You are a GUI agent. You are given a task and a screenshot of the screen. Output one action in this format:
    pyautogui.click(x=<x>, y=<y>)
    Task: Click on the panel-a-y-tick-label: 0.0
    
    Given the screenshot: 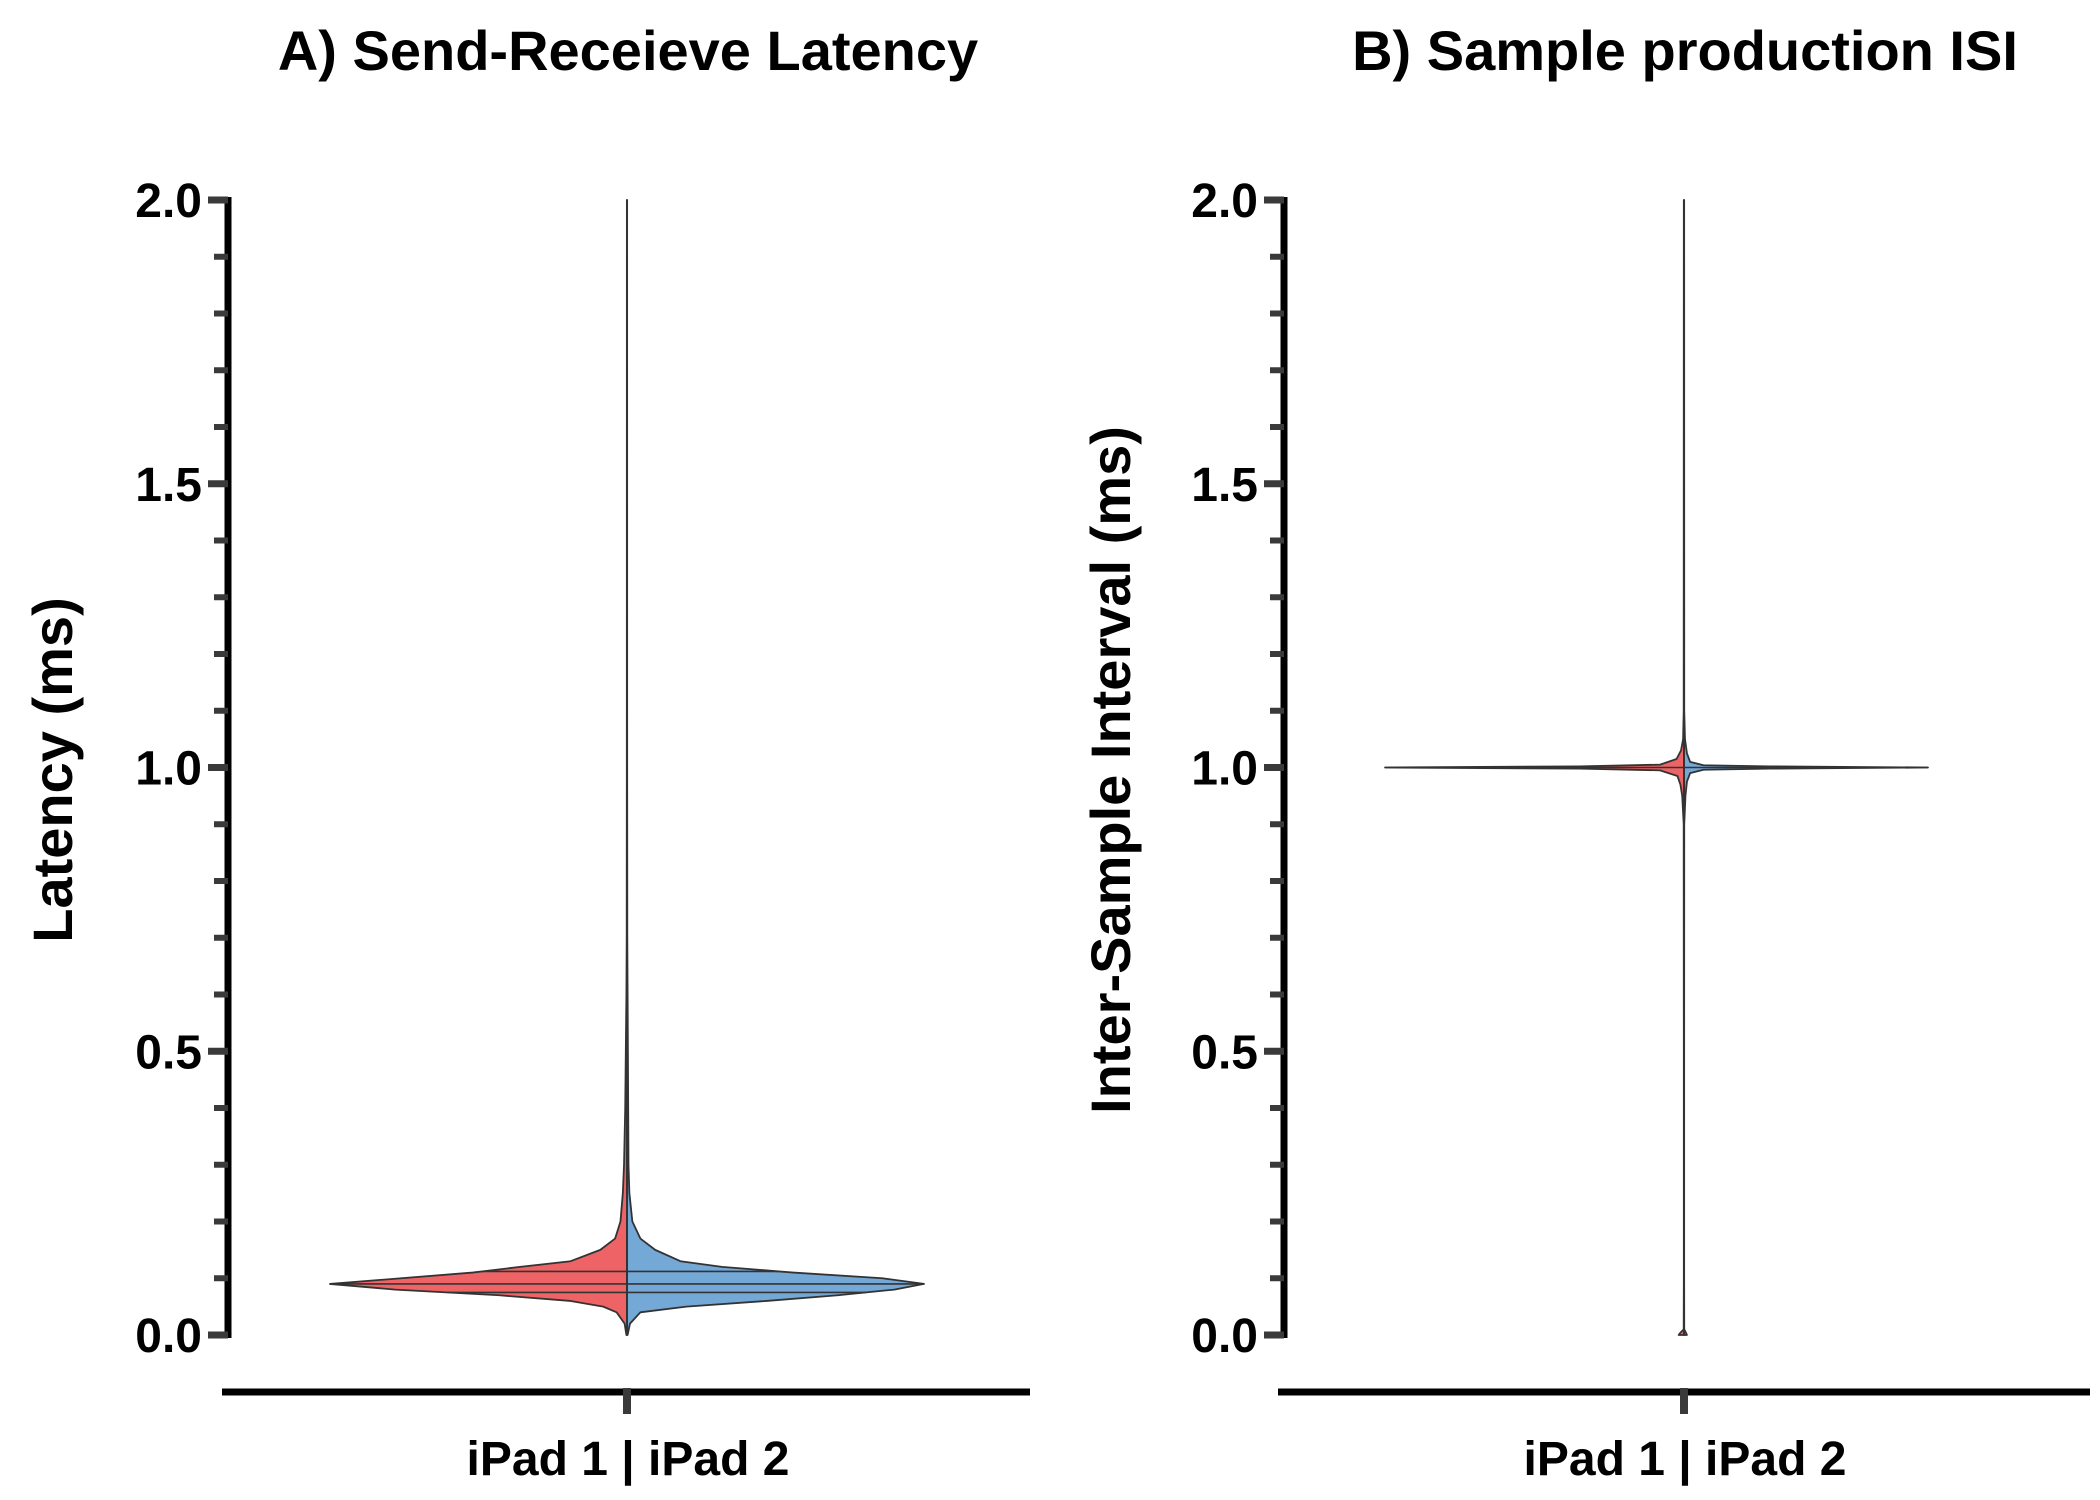 What is the action you would take?
    pyautogui.click(x=168, y=1336)
    